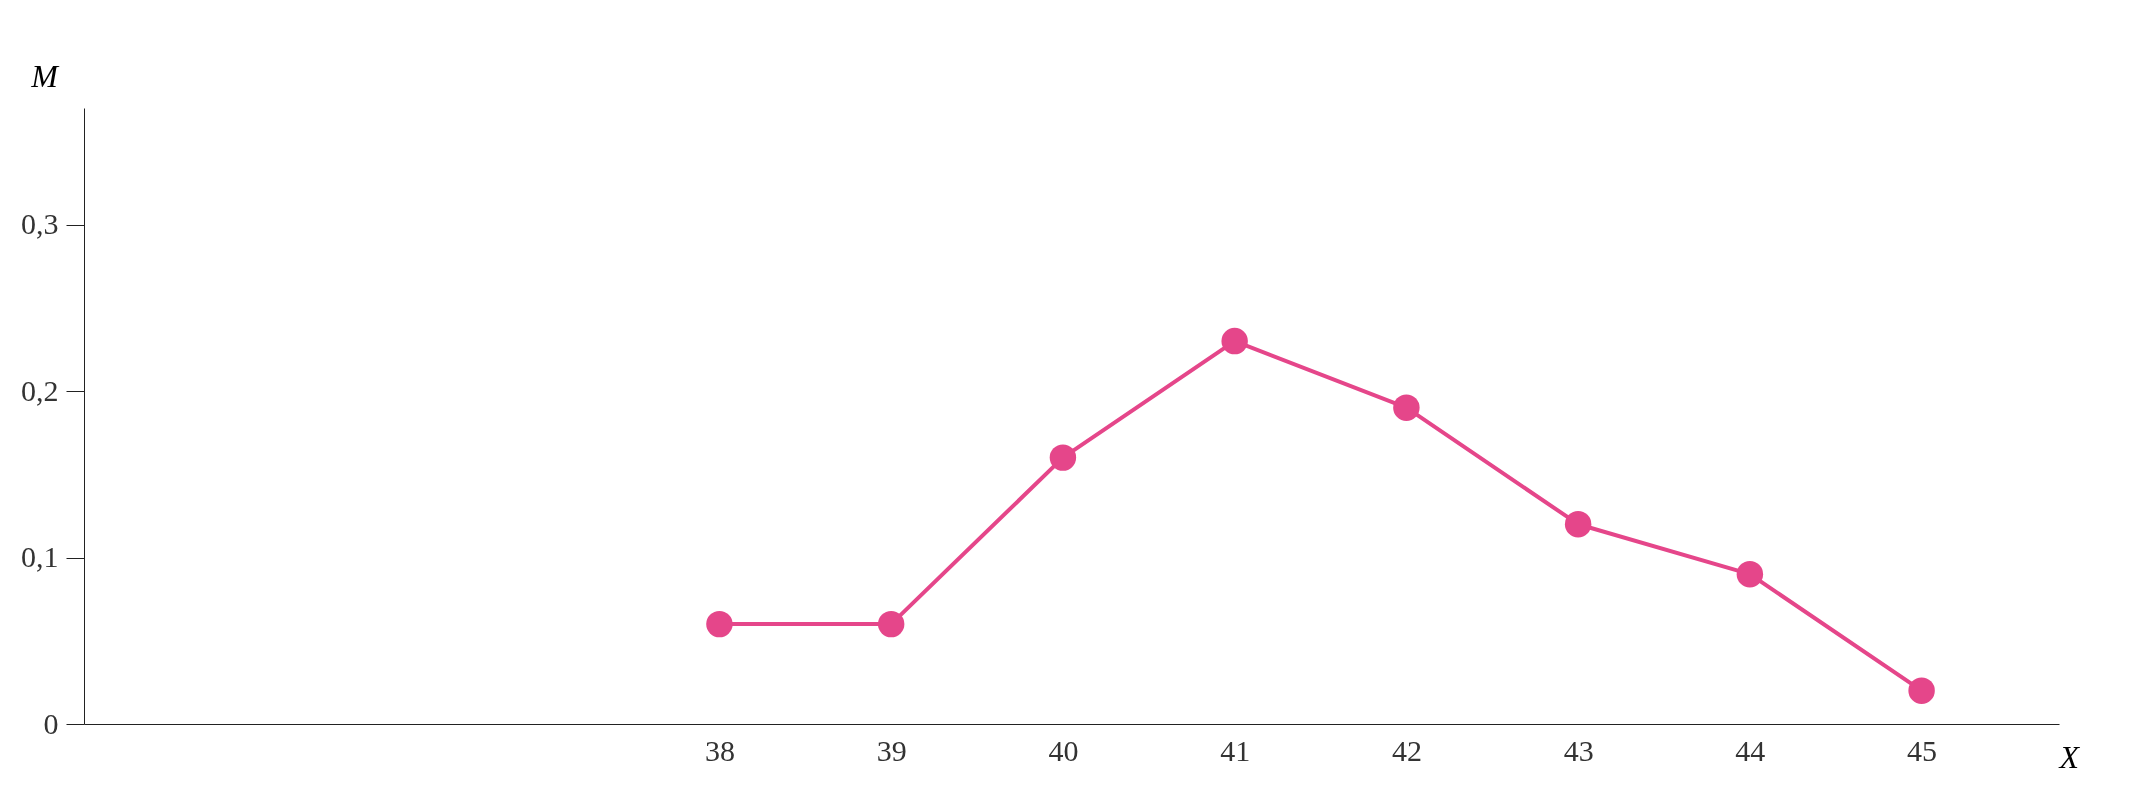 Image resolution: width=2139 pixels, height=793 pixels. Describe the element at coordinates (719, 750) in the screenshot. I see `x-tick-label: 38` at that location.